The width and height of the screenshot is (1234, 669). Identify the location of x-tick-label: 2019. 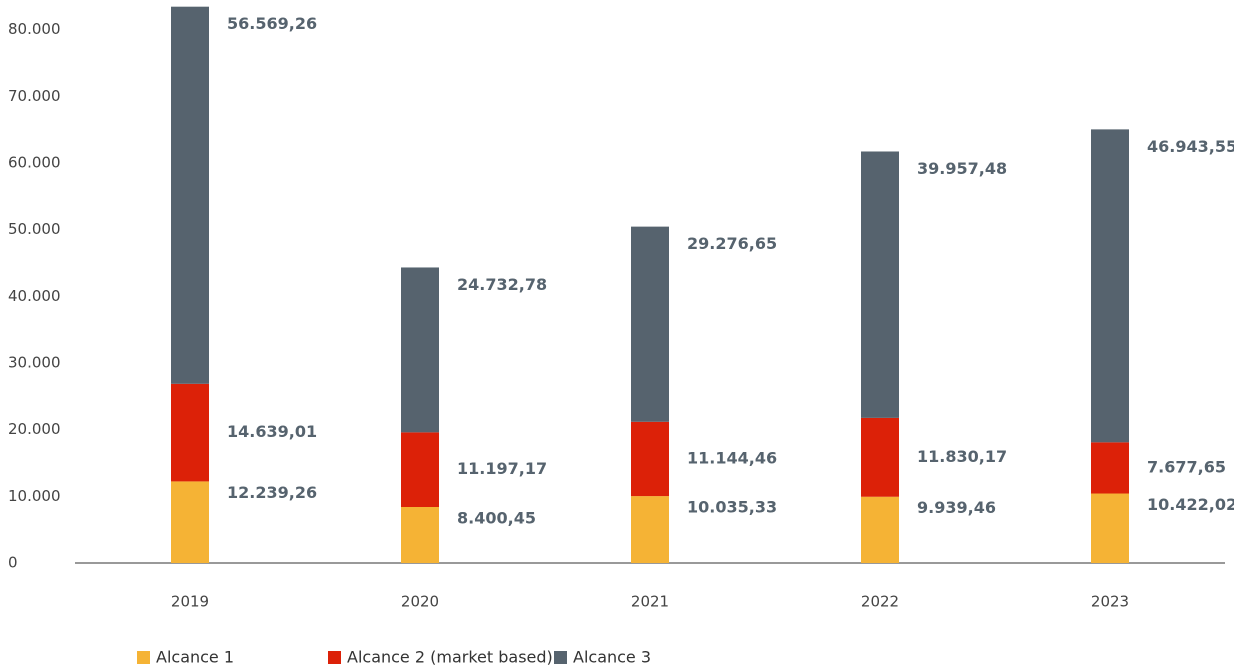
(190, 602).